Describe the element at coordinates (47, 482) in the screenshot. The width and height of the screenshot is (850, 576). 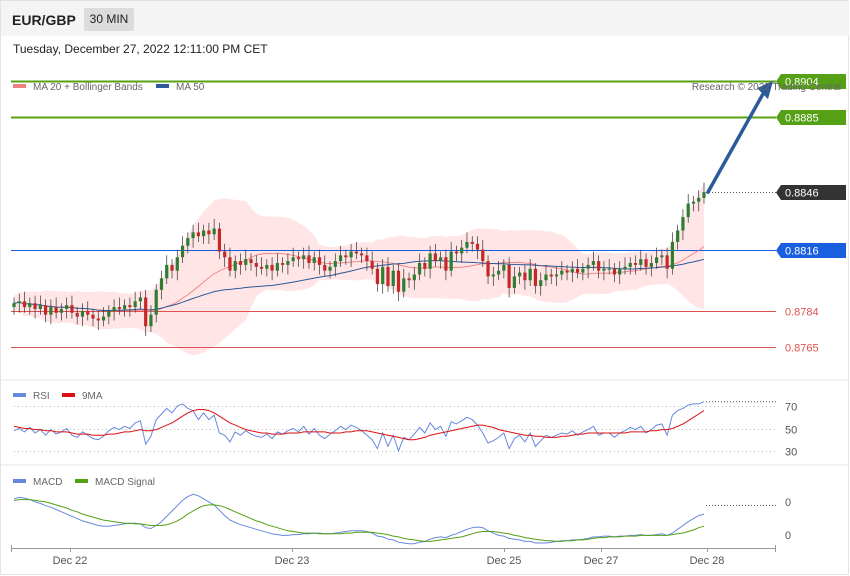
I see `legend-label: MACD` at that location.